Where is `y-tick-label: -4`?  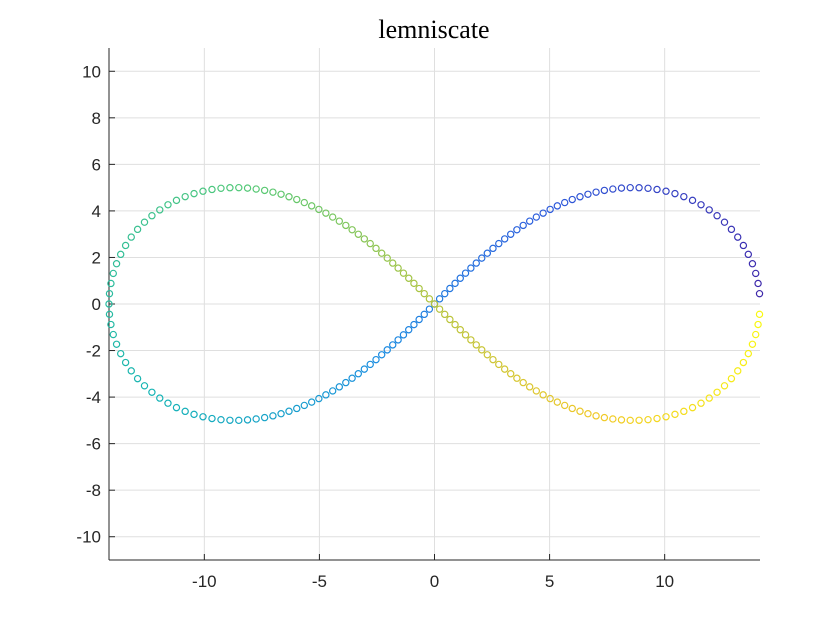 y-tick-label: -4 is located at coordinates (93, 397).